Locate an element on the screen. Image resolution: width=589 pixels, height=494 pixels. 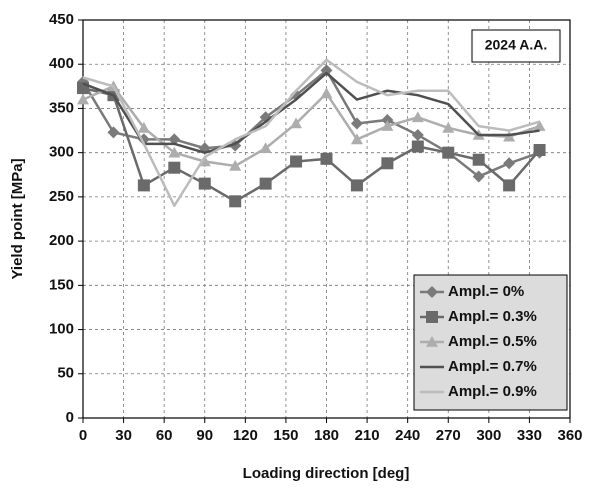
y-tick-label: 450 is located at coordinates (61, 19).